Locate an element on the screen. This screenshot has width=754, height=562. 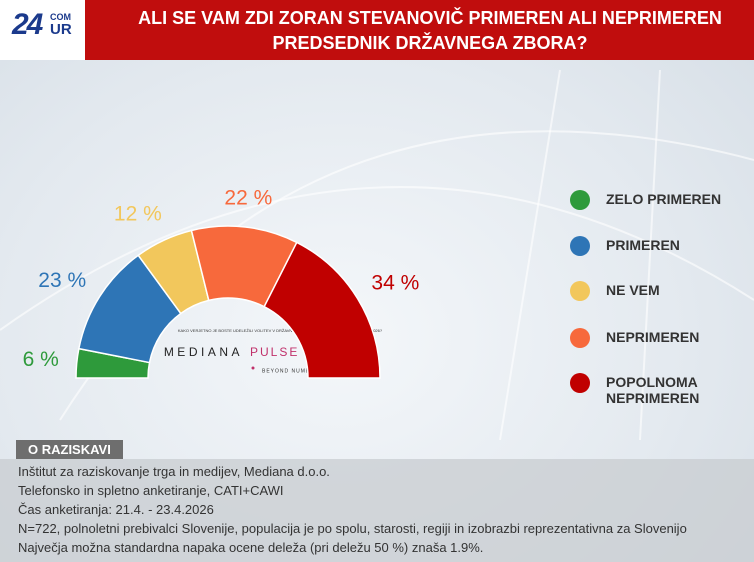
legend-item: NEPRIMEREN is located at coordinates (660, 348).